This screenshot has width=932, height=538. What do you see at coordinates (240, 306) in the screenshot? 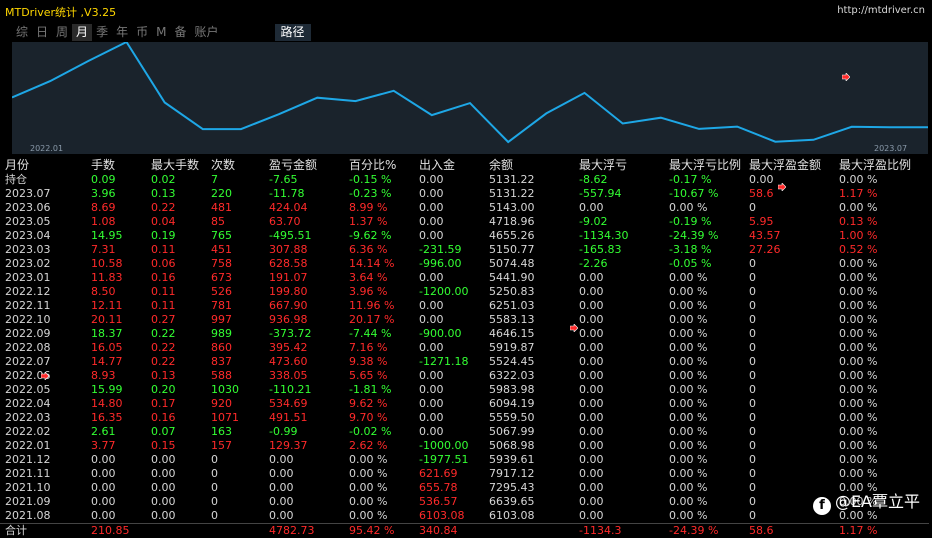
I see `table-cell: 781` at bounding box center [240, 306].